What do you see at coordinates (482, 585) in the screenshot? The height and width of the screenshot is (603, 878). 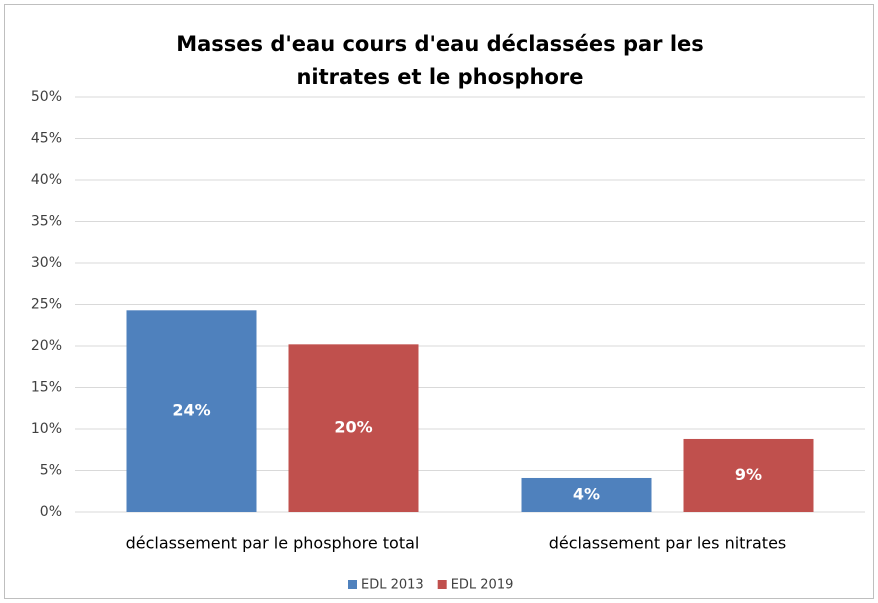 I see `legend-label: EDL 2019` at bounding box center [482, 585].